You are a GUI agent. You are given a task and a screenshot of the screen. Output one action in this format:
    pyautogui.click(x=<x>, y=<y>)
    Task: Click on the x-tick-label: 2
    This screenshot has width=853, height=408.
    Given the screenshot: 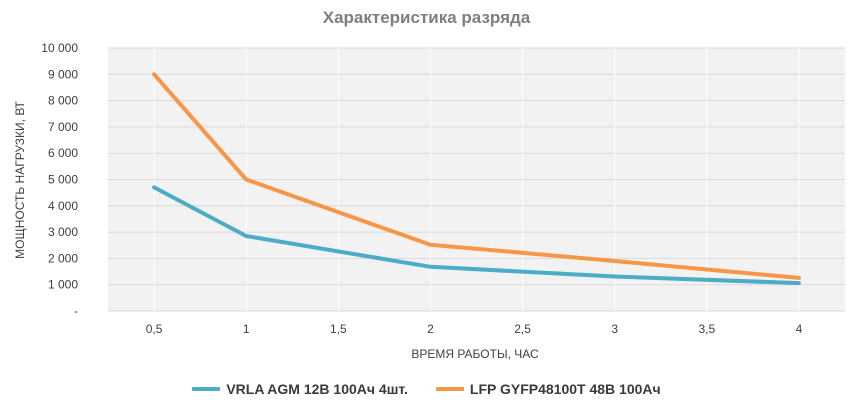 What is the action you would take?
    pyautogui.click(x=430, y=329)
    